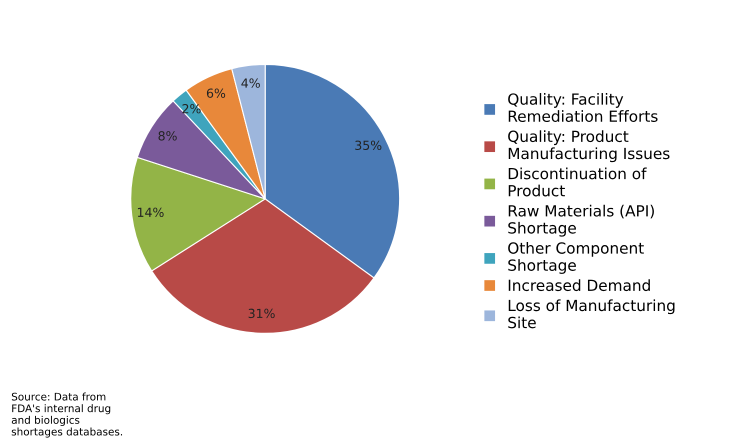 This screenshot has width=747, height=442. I want to click on data-label: 8%, so click(167, 136).